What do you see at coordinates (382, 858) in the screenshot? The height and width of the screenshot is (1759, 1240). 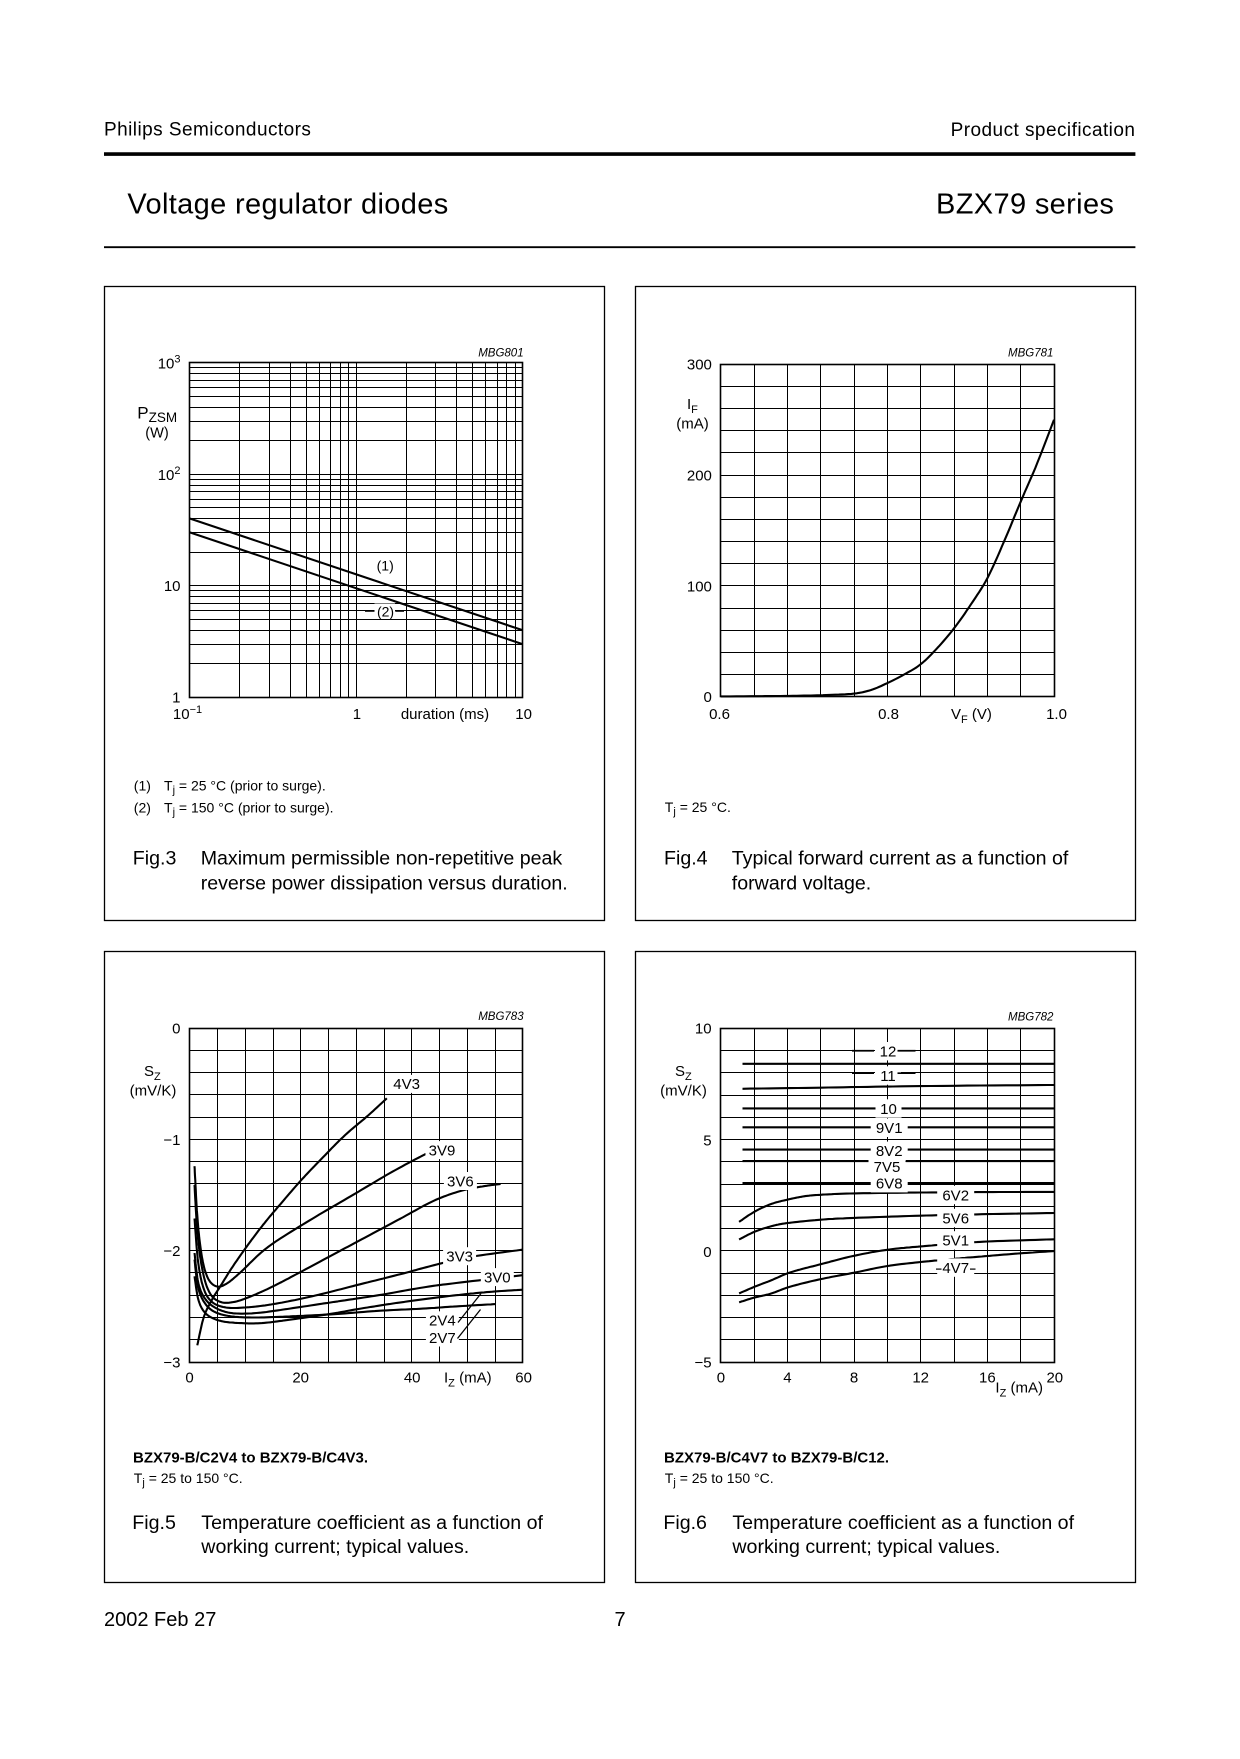 I see `svg-text:Maximum permissible non-repeti: Maximum permissible non-repetitive peak` at bounding box center [382, 858].